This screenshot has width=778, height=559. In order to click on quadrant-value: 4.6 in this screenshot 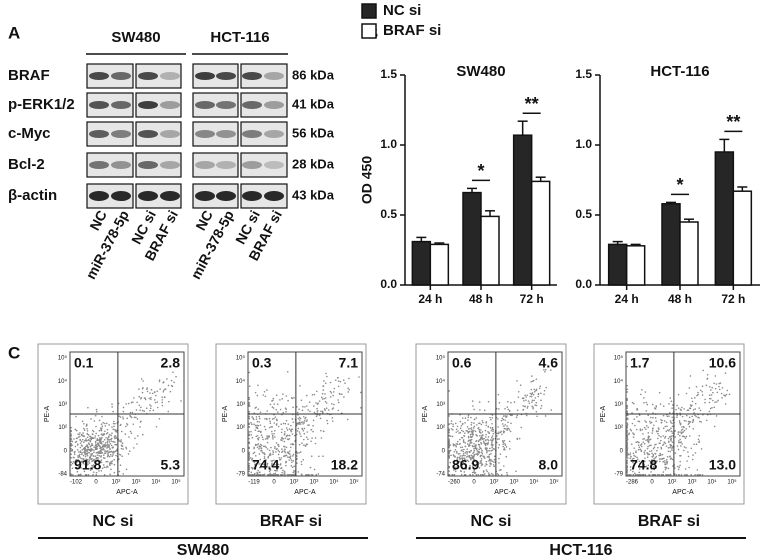, I will do `click(549, 363)`.